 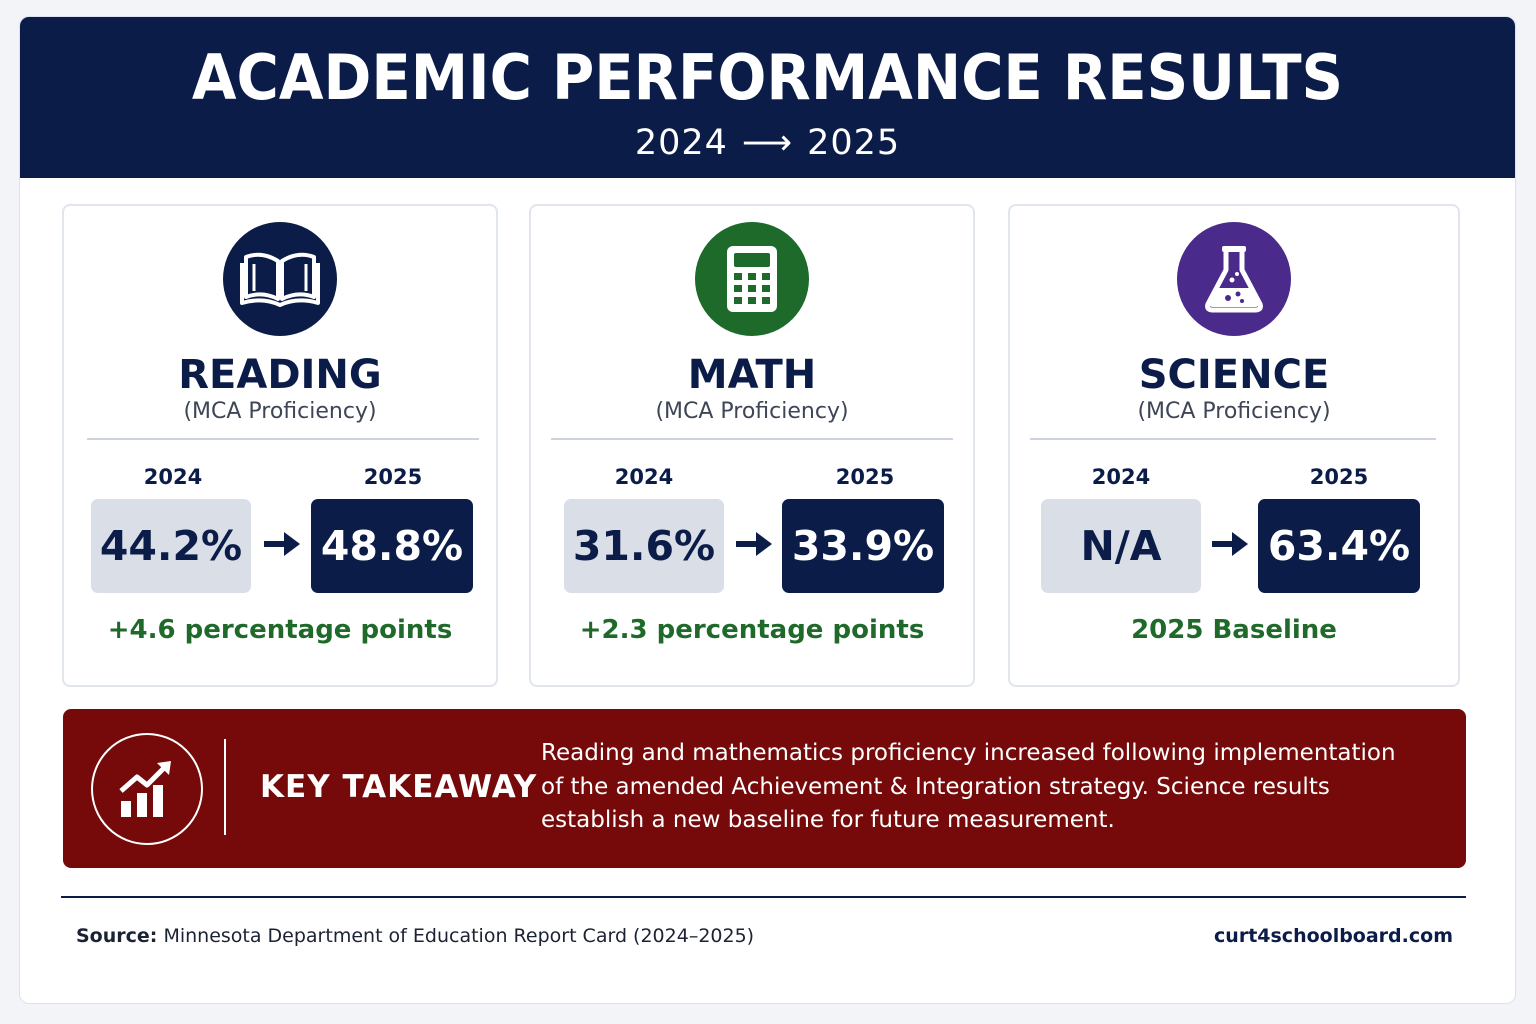 What do you see at coordinates (392, 546) in the screenshot?
I see `value-to-box: 48.8%` at bounding box center [392, 546].